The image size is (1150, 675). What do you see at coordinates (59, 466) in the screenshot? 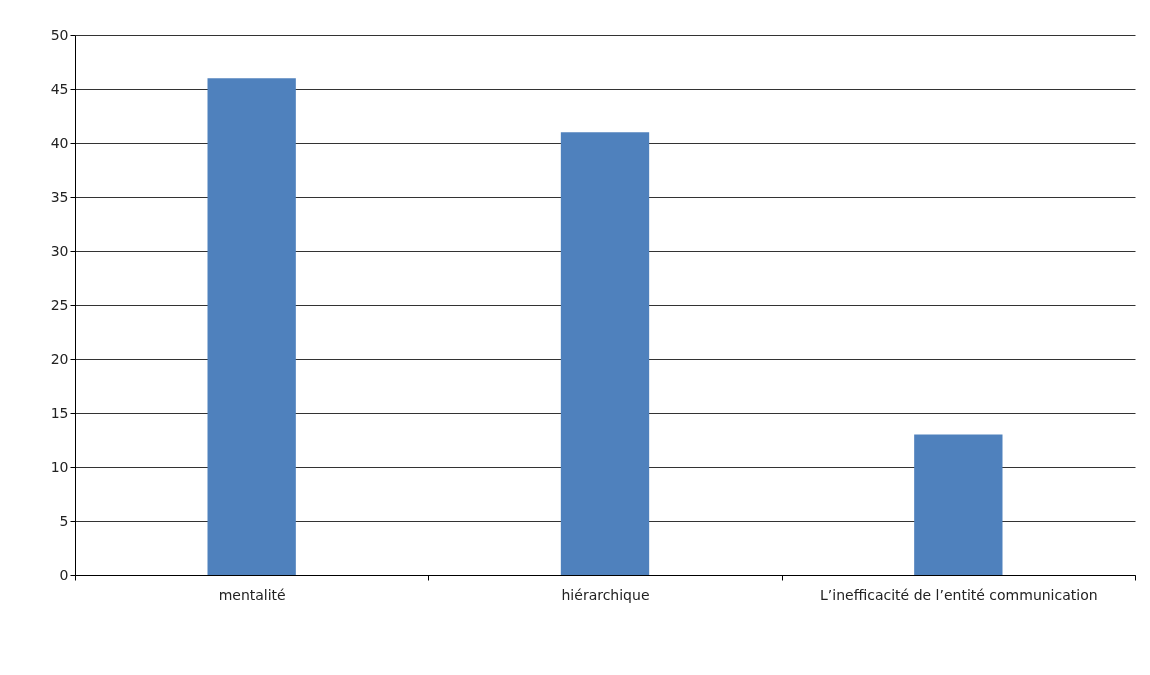
I see `y-tick-label: 10` at bounding box center [59, 466].